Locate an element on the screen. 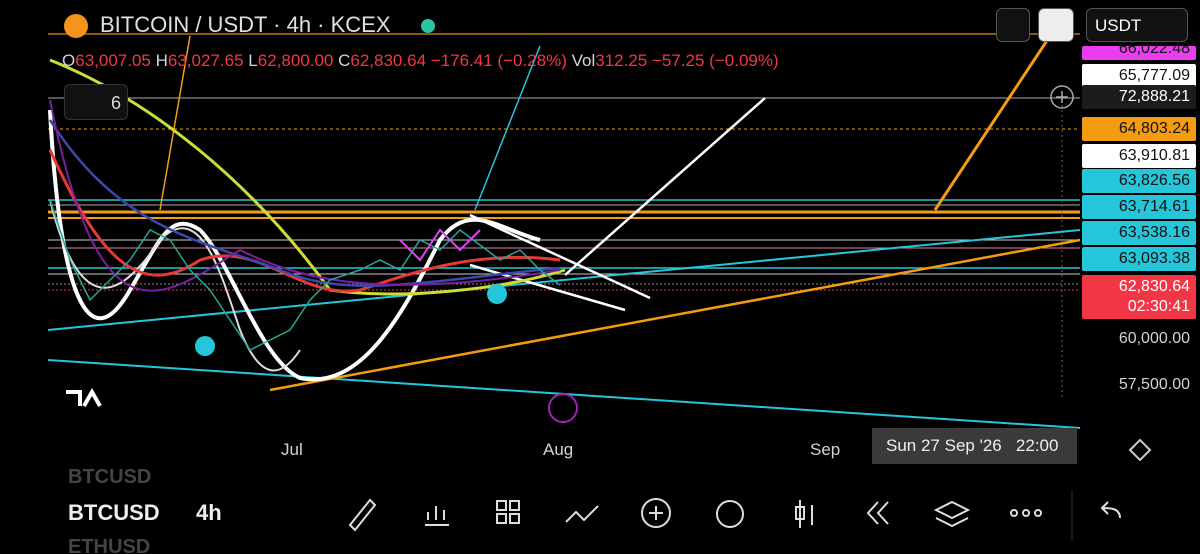 The width and height of the screenshot is (1200, 554). watchlist-item: ETHUSD is located at coordinates (109, 545).